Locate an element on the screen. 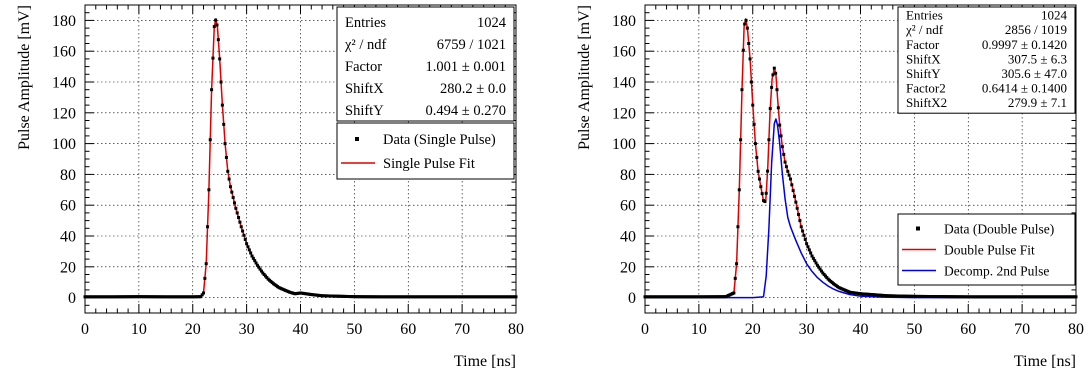 The width and height of the screenshot is (1091, 381). x-tick-label: 40 is located at coordinates (861, 329).